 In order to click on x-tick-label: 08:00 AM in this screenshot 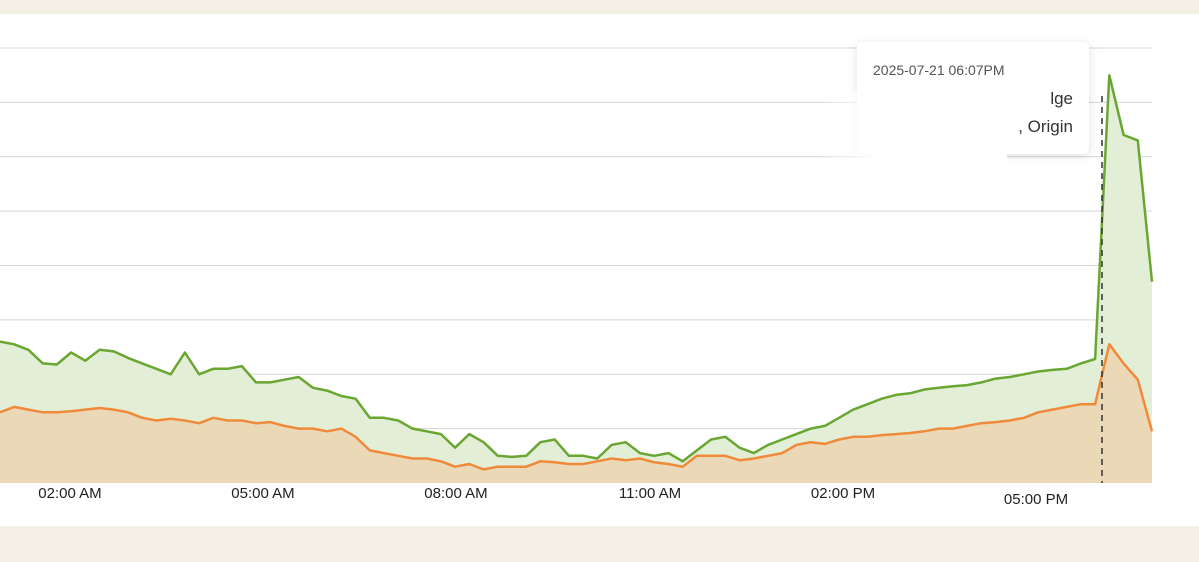, I will do `click(455, 493)`.